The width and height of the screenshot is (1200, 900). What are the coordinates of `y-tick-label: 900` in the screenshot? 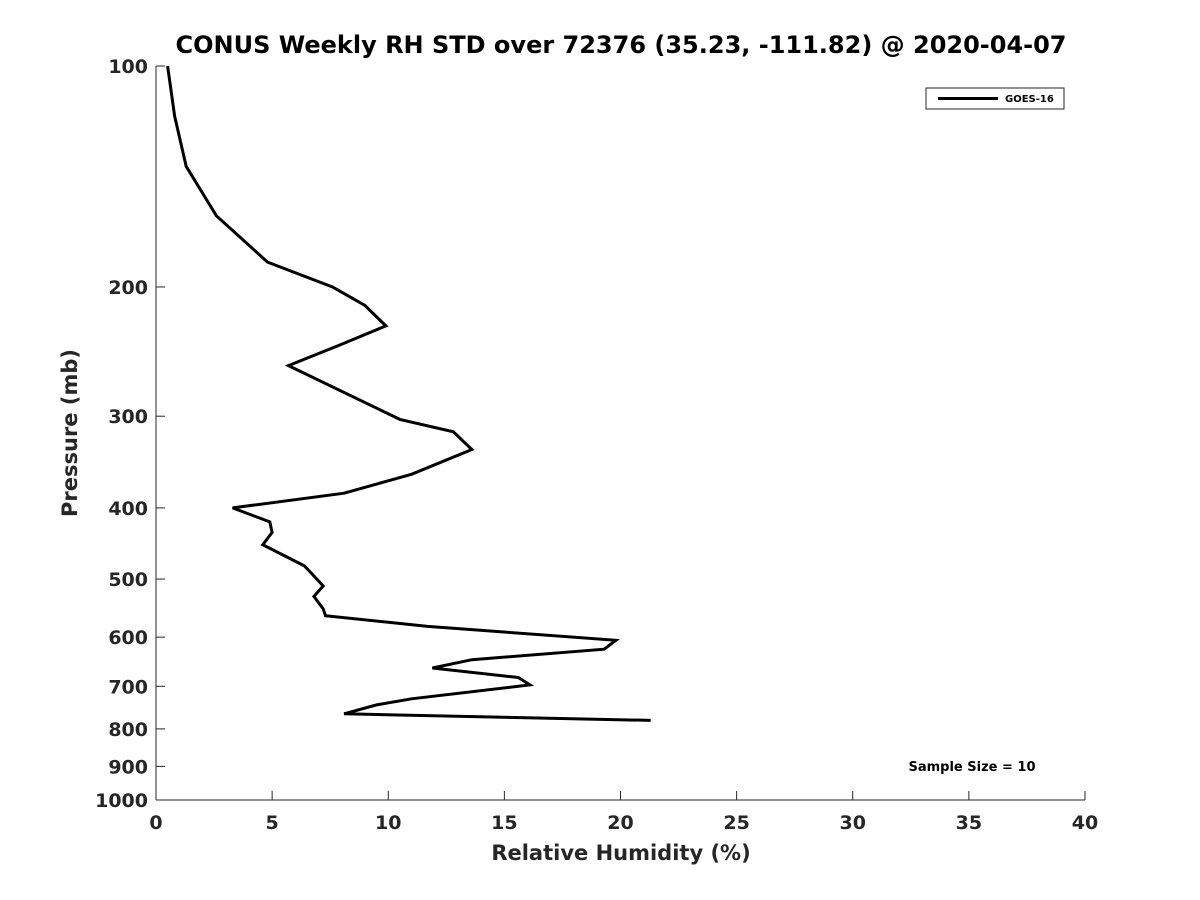 It's located at (128, 767).